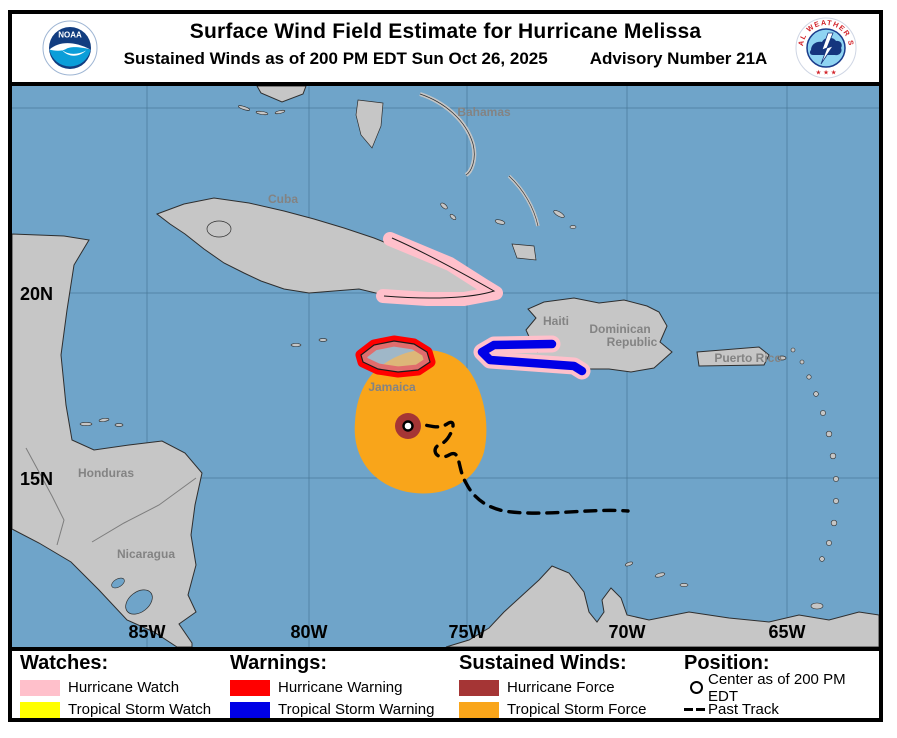  I want to click on hurricane-watch-swatch, so click(40, 687).